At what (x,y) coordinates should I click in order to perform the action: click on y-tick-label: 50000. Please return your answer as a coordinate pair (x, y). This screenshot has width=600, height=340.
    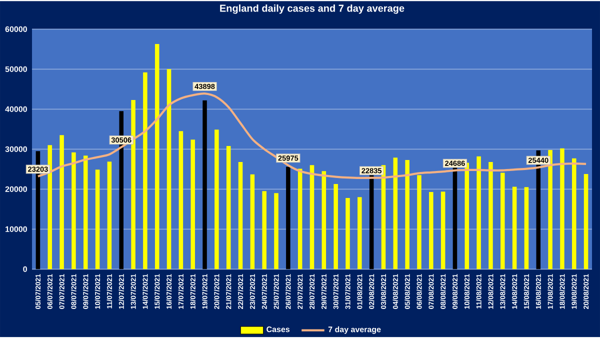
    Looking at the image, I should click on (16, 69).